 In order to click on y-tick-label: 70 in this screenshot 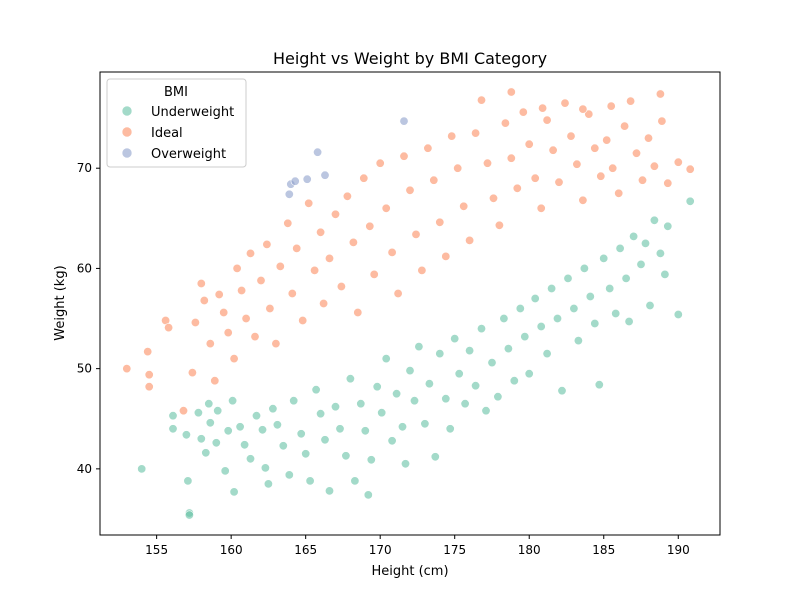, I will do `click(84, 168)`.